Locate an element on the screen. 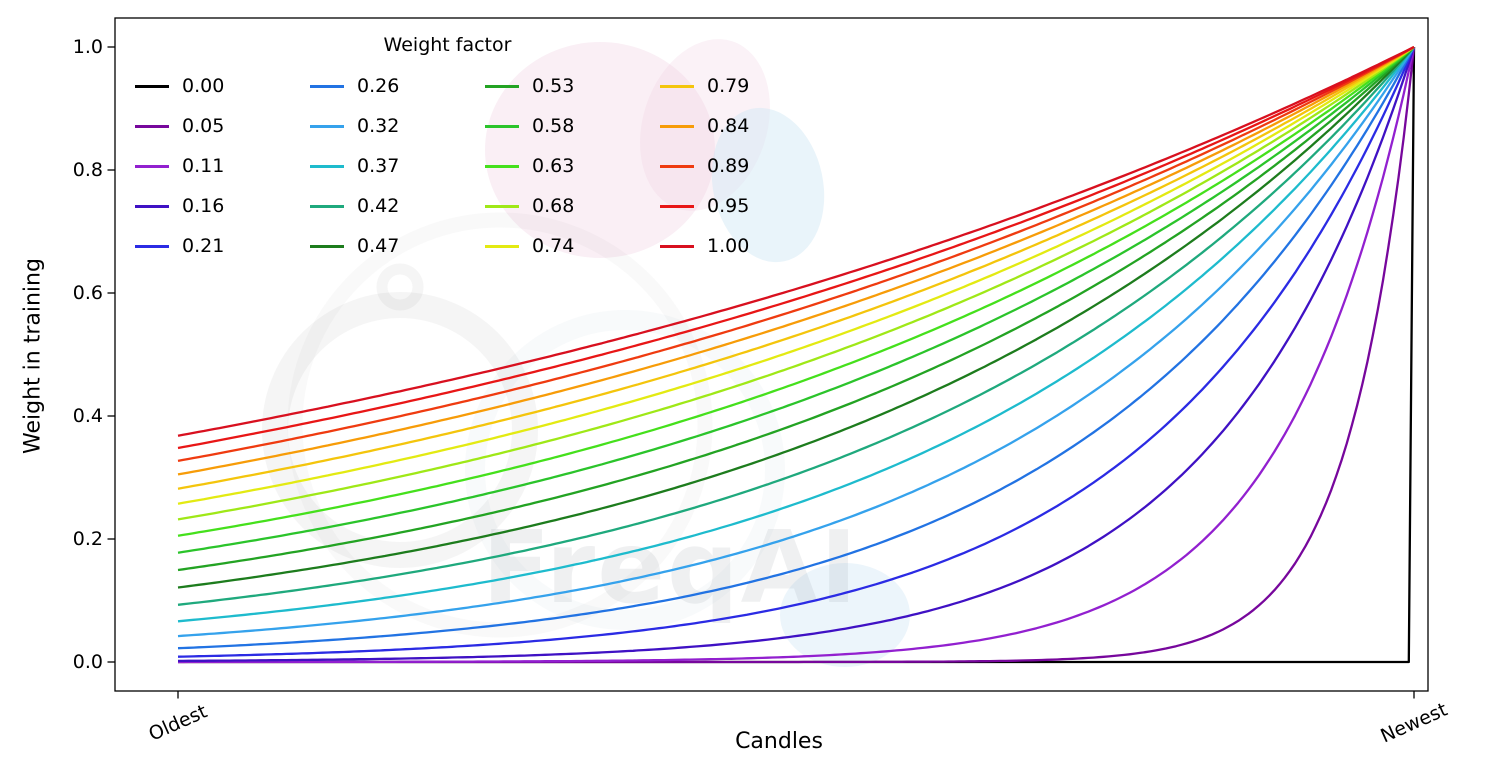 Image resolution: width=1502 pixels, height=769 pixels. legend-label: 0.53 is located at coordinates (553, 86).